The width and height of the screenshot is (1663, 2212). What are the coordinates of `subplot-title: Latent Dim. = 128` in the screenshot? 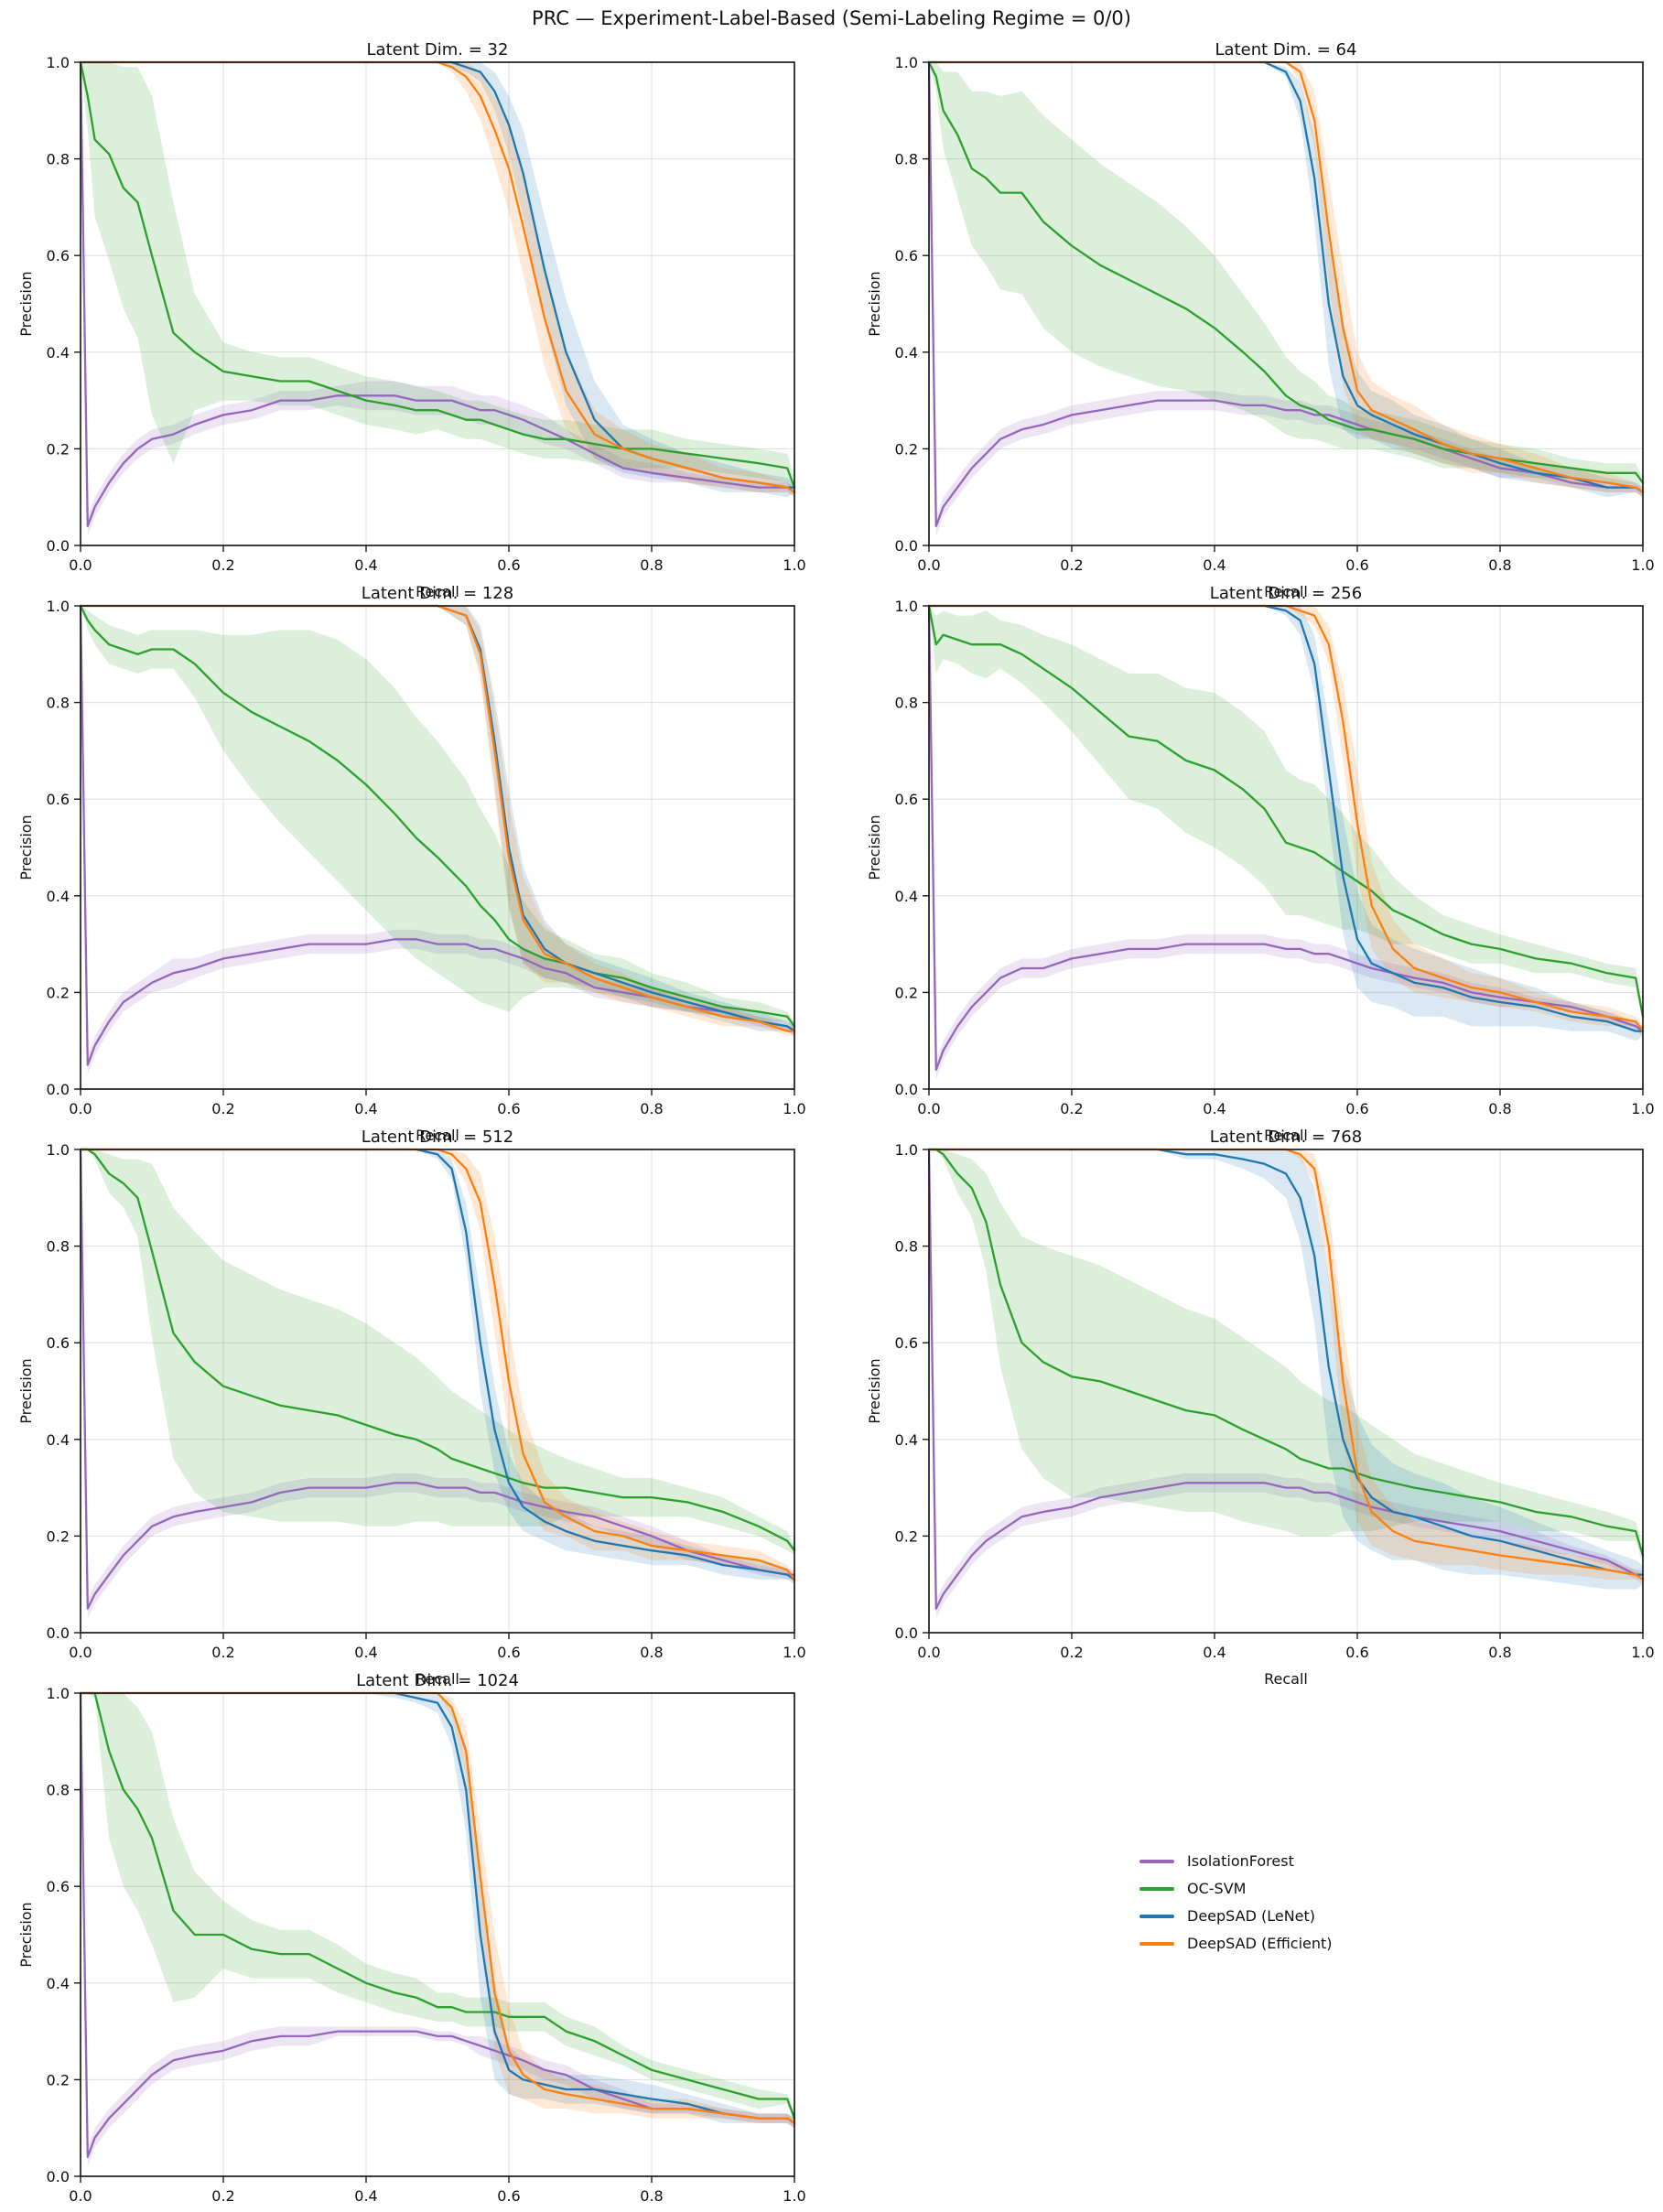 It's located at (437, 593).